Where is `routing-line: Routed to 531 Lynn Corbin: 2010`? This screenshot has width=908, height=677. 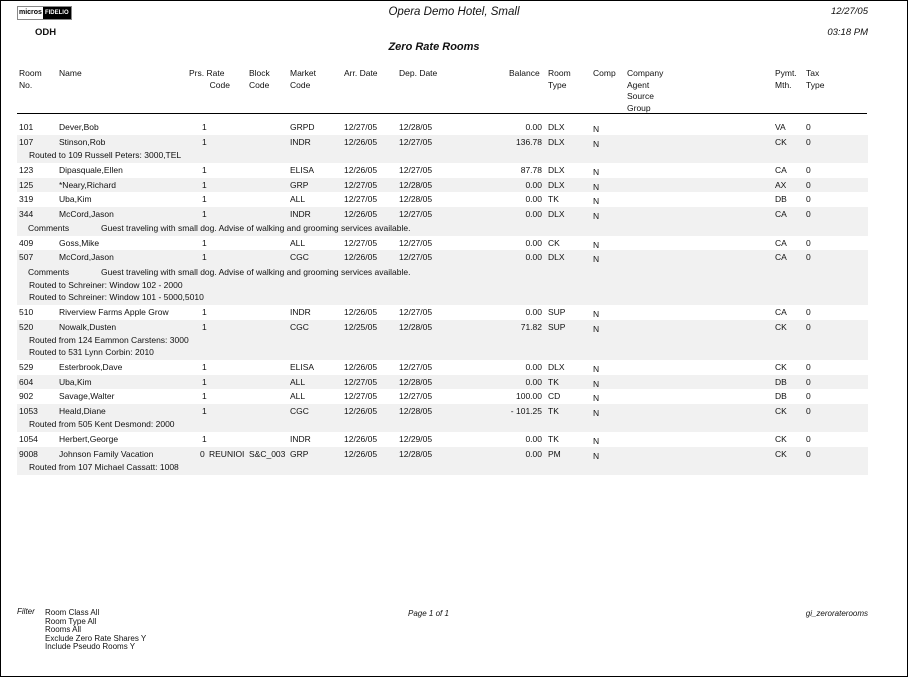
routing-line: Routed to 531 Lynn Corbin: 2010 is located at coordinates (442, 352).